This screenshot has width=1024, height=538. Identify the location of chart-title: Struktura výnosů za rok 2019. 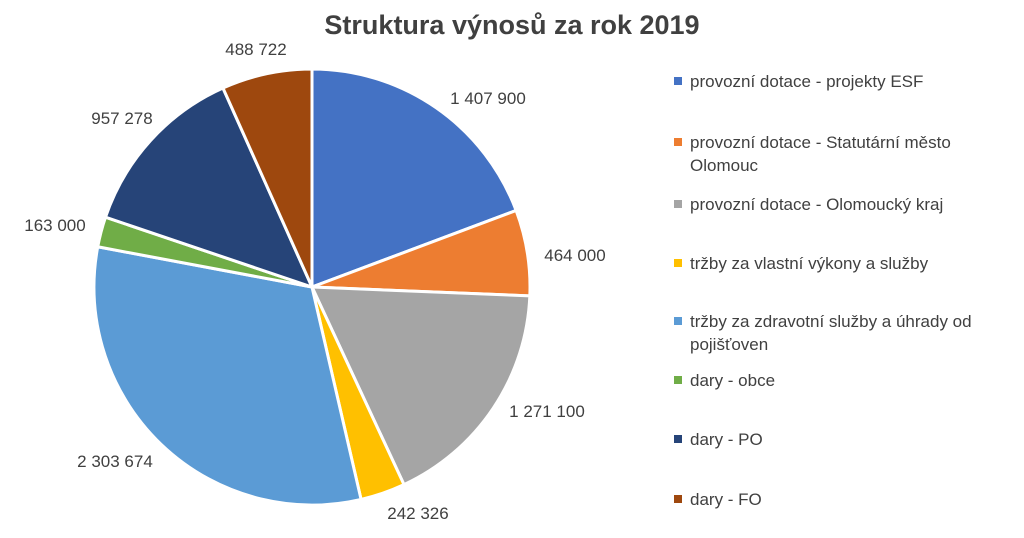
(512, 25).